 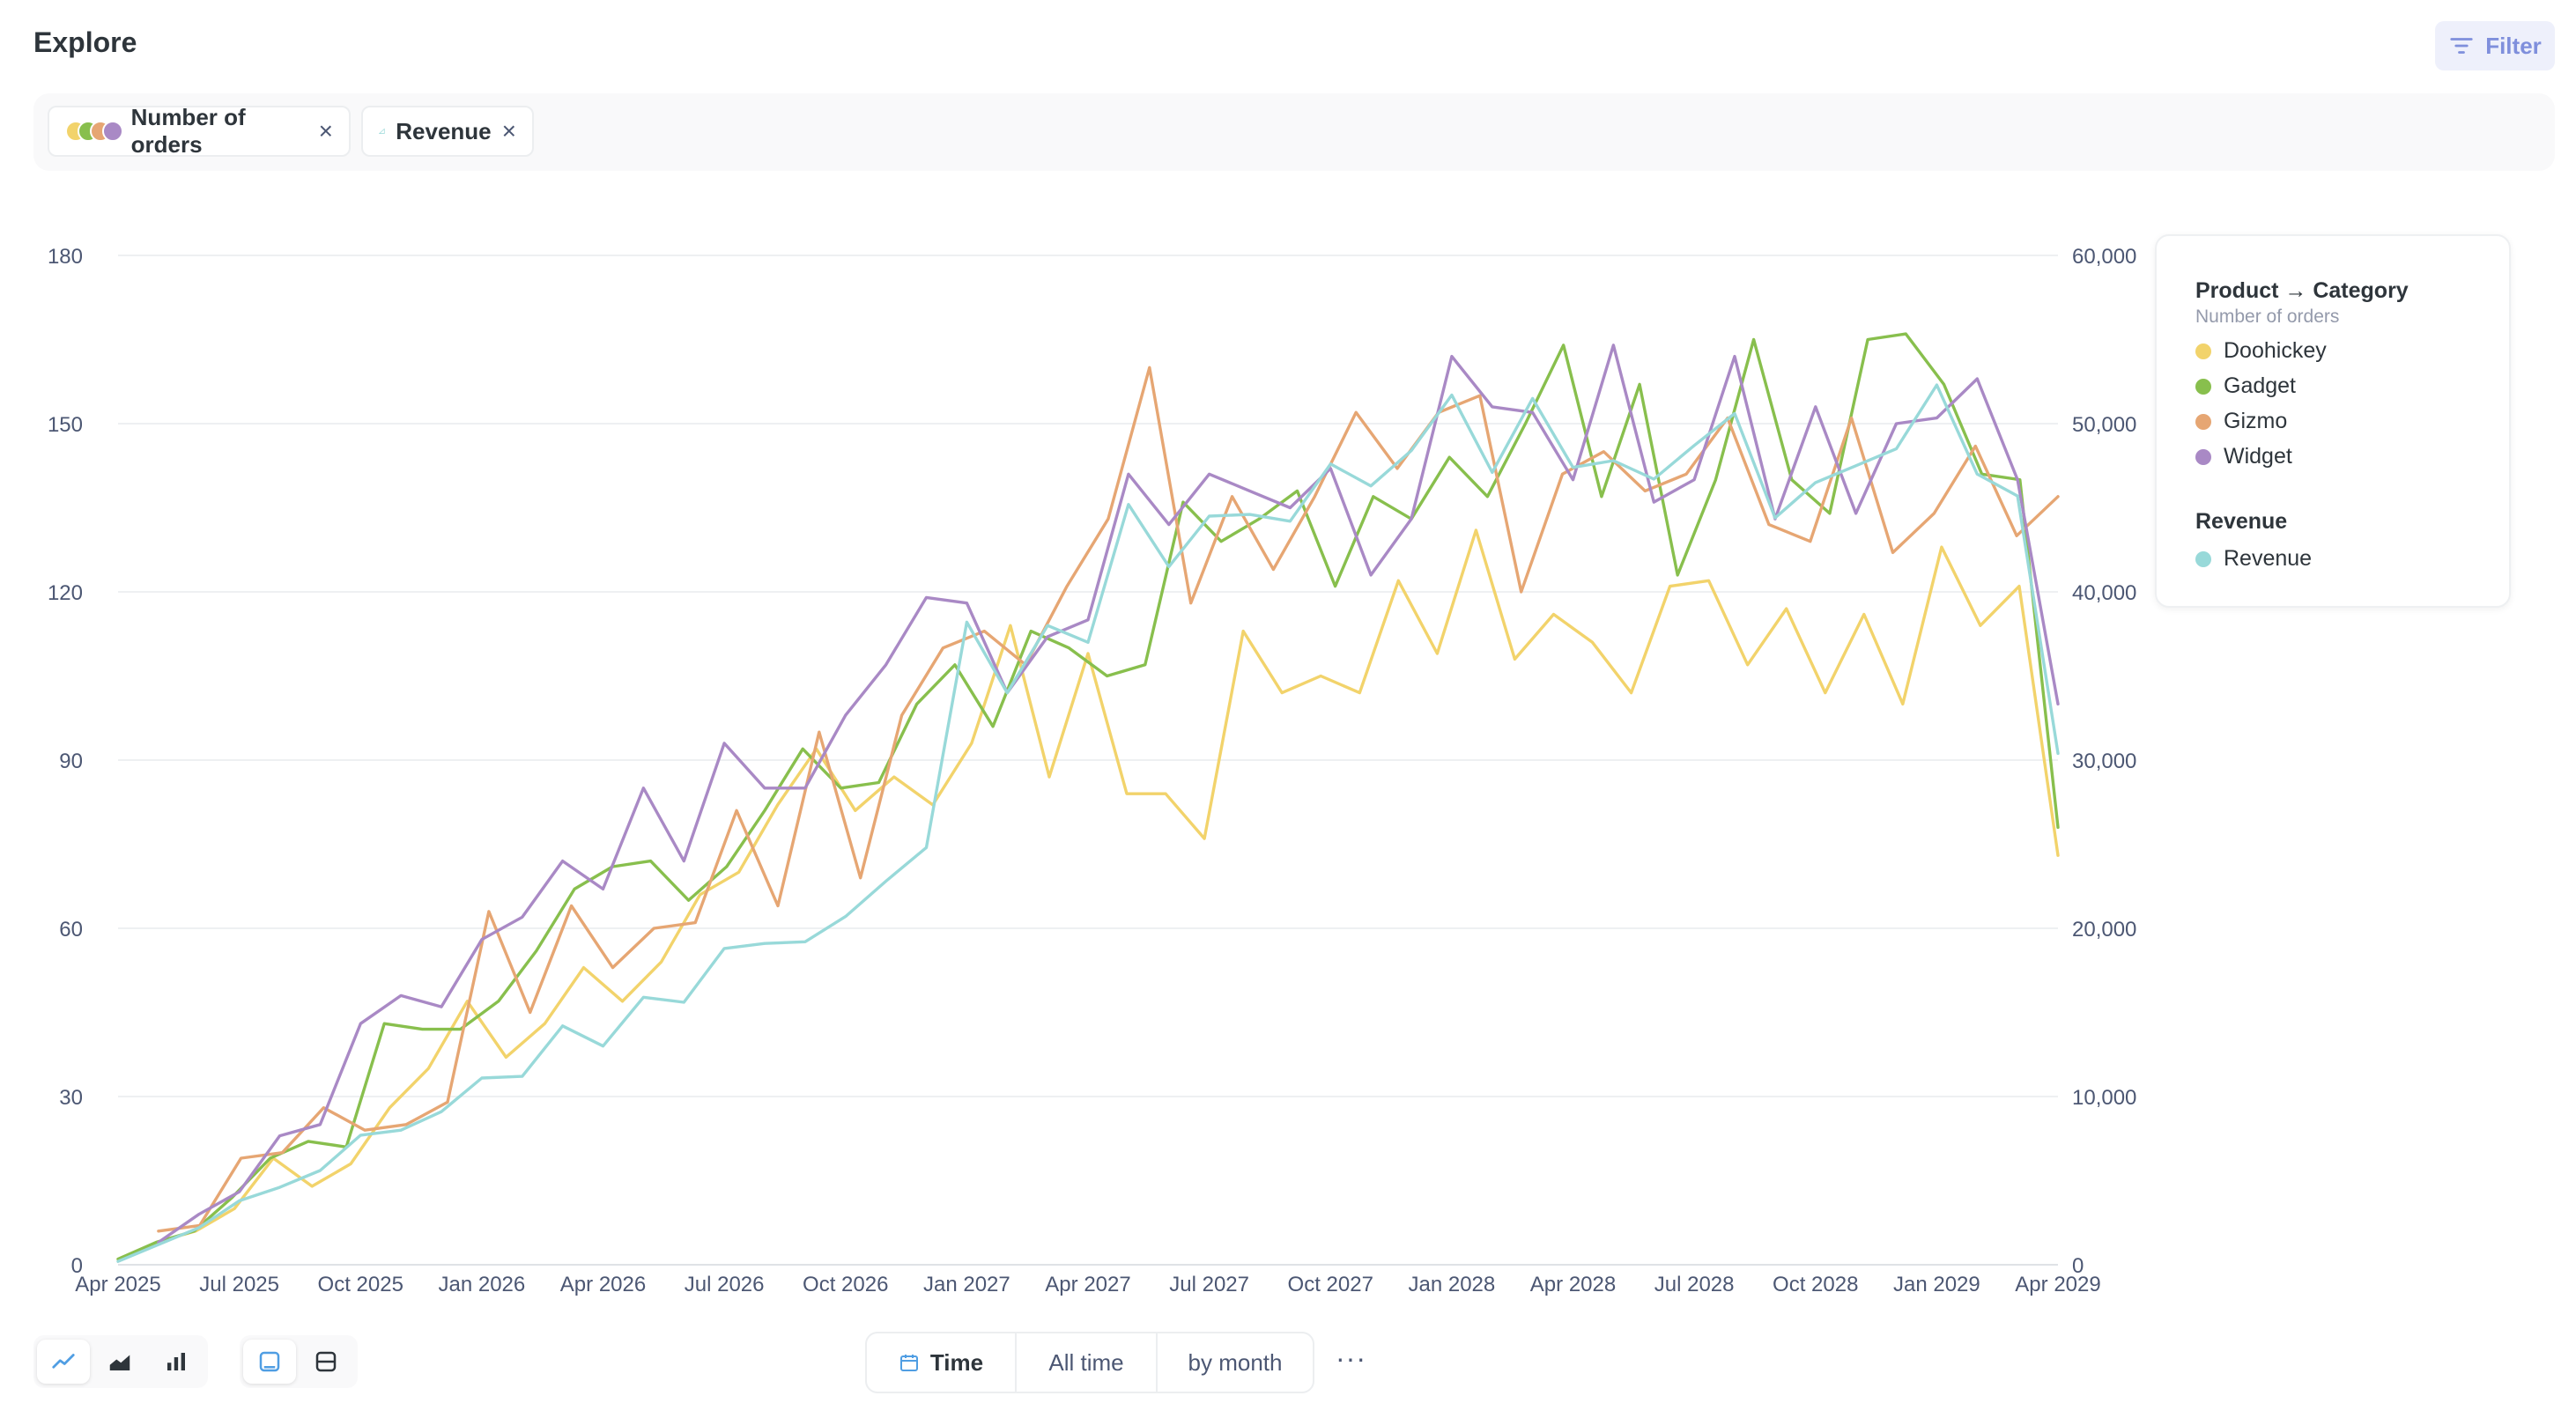 What do you see at coordinates (94, 131) in the screenshot?
I see `series-colors-icon` at bounding box center [94, 131].